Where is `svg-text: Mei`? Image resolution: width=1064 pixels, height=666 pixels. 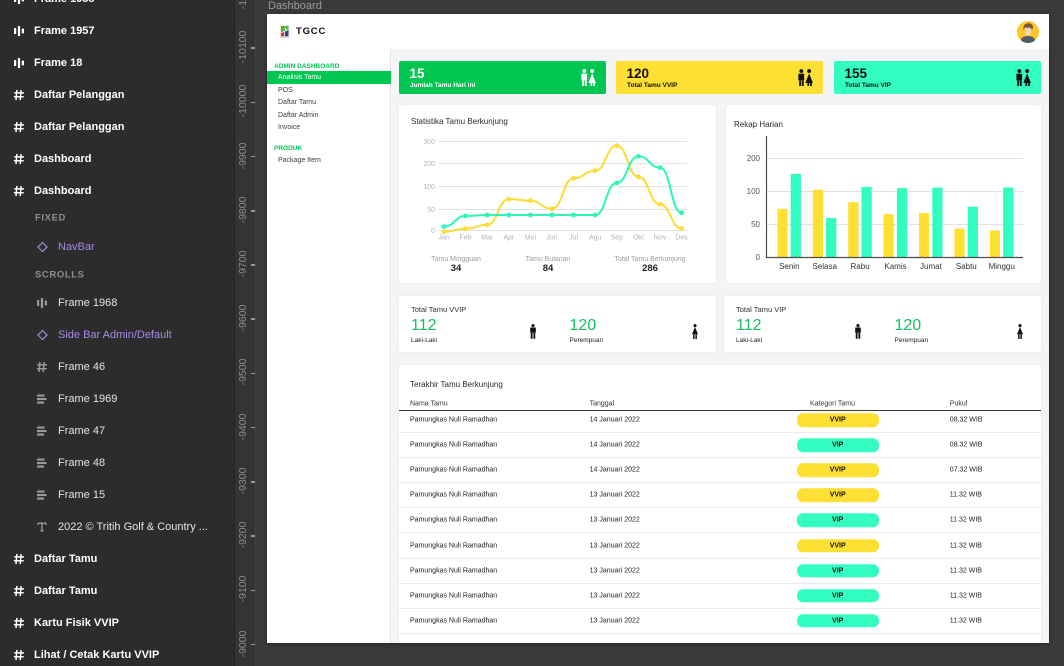
svg-text: Mei is located at coordinates (531, 238).